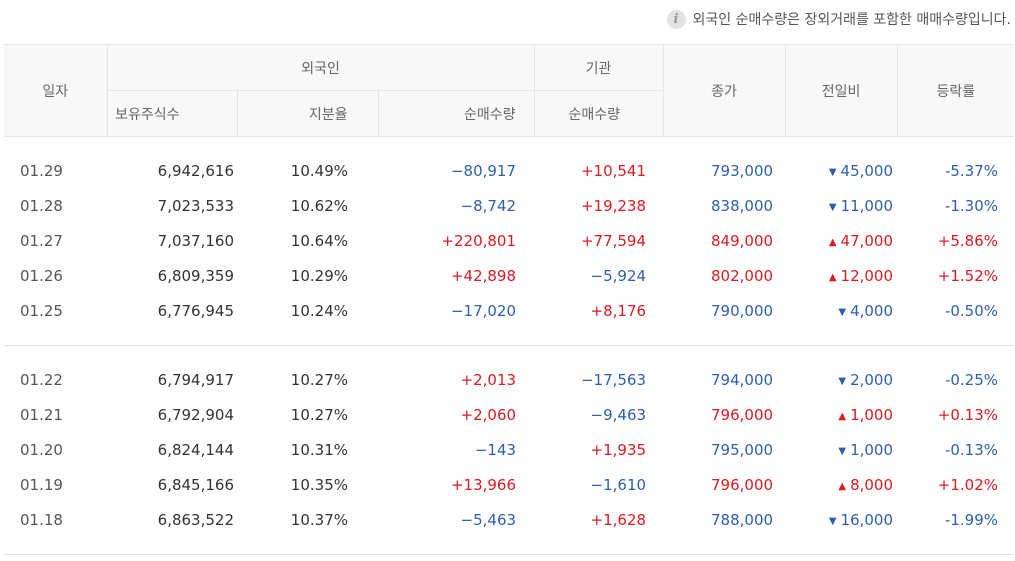 Image resolution: width=1015 pixels, height=561 pixels. Describe the element at coordinates (598, 113) in the screenshot. I see `header-inst-net: 순매수량` at that location.